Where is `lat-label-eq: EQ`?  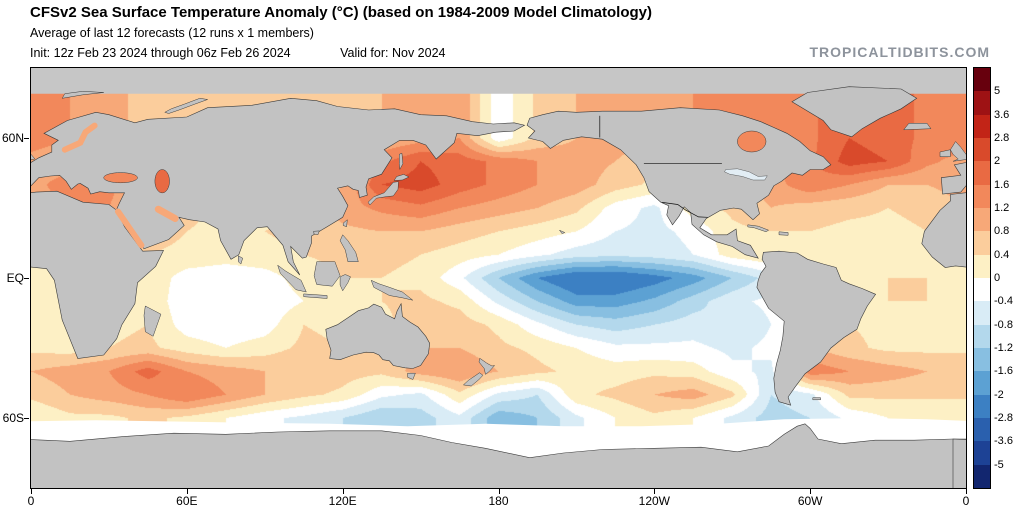
lat-label-eq: EQ is located at coordinates (15, 278).